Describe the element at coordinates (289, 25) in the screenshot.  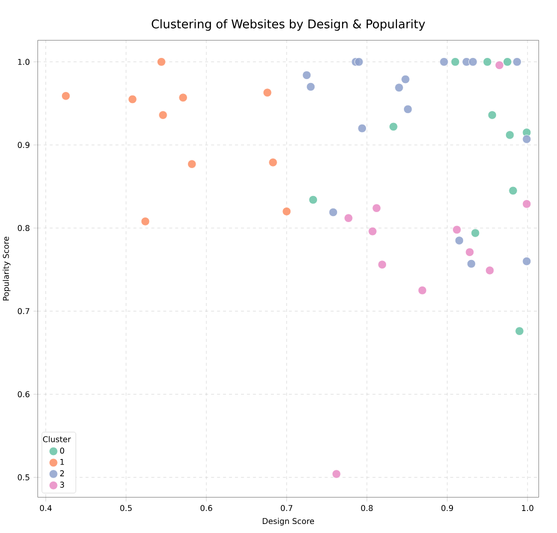
I see `chart-title: Clustering of Websites by Design & Popularity` at that location.